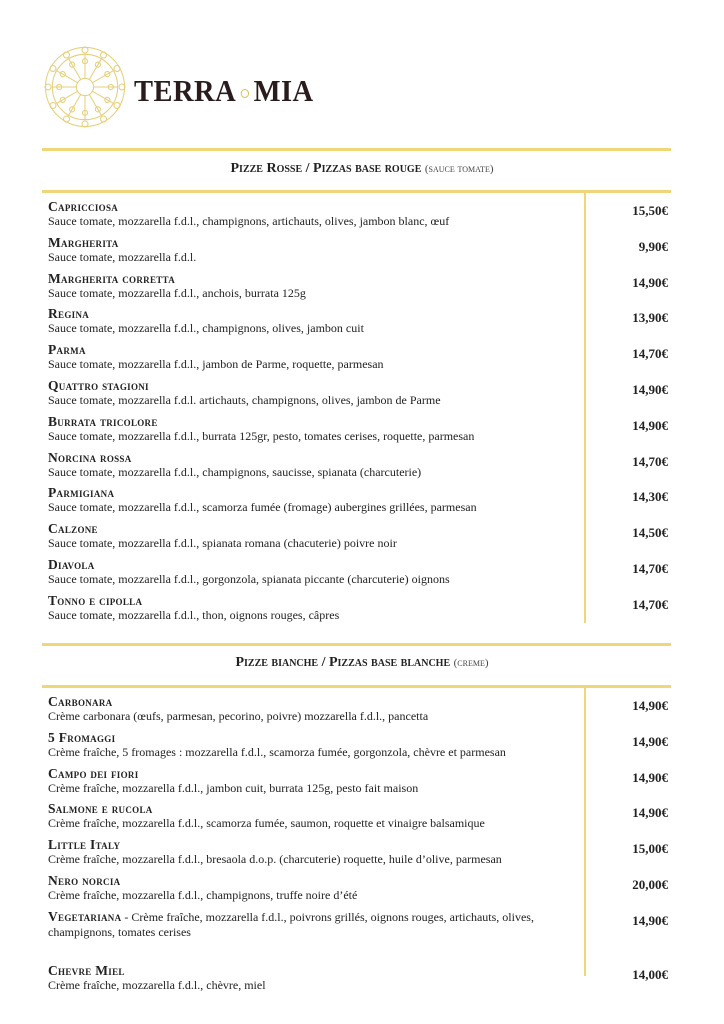 This screenshot has height=1024, width=724. I want to click on item-name: Campo dei fiori, so click(93, 773).